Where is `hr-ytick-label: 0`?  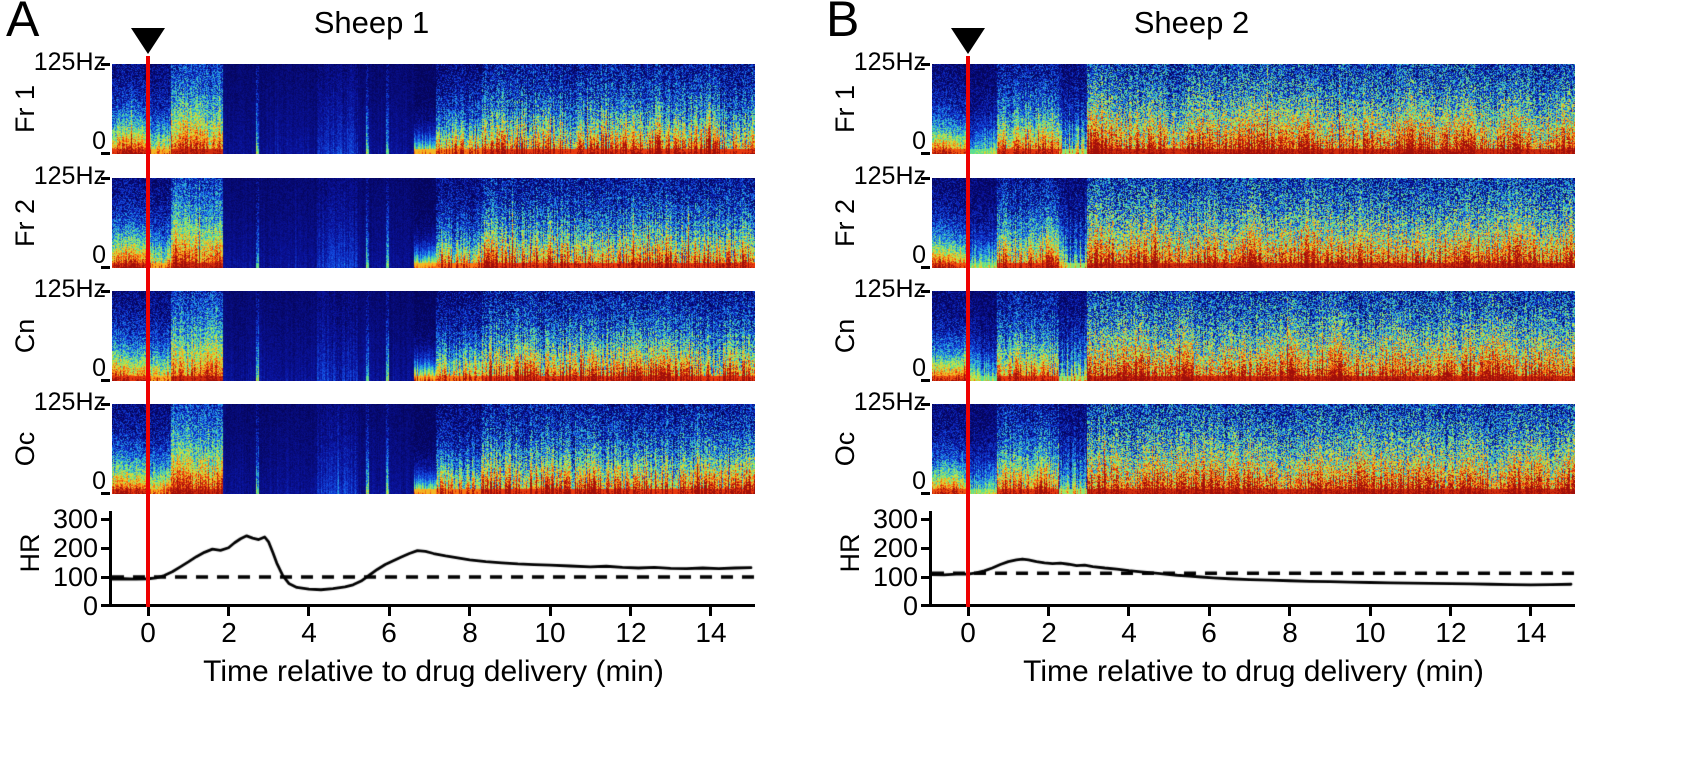 hr-ytick-label: 0 is located at coordinates (90, 606).